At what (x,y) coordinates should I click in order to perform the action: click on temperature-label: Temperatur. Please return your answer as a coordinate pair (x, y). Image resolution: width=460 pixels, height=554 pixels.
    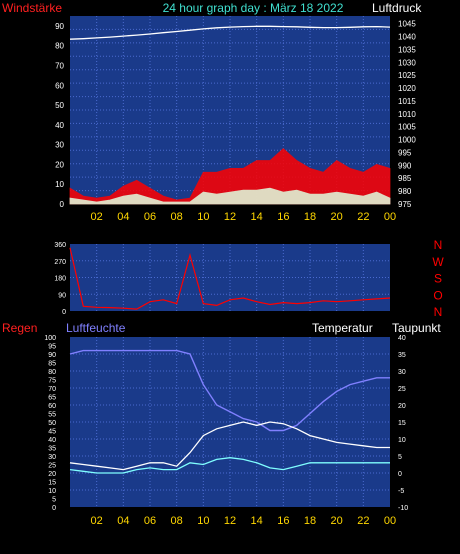
    Looking at the image, I should click on (342, 328).